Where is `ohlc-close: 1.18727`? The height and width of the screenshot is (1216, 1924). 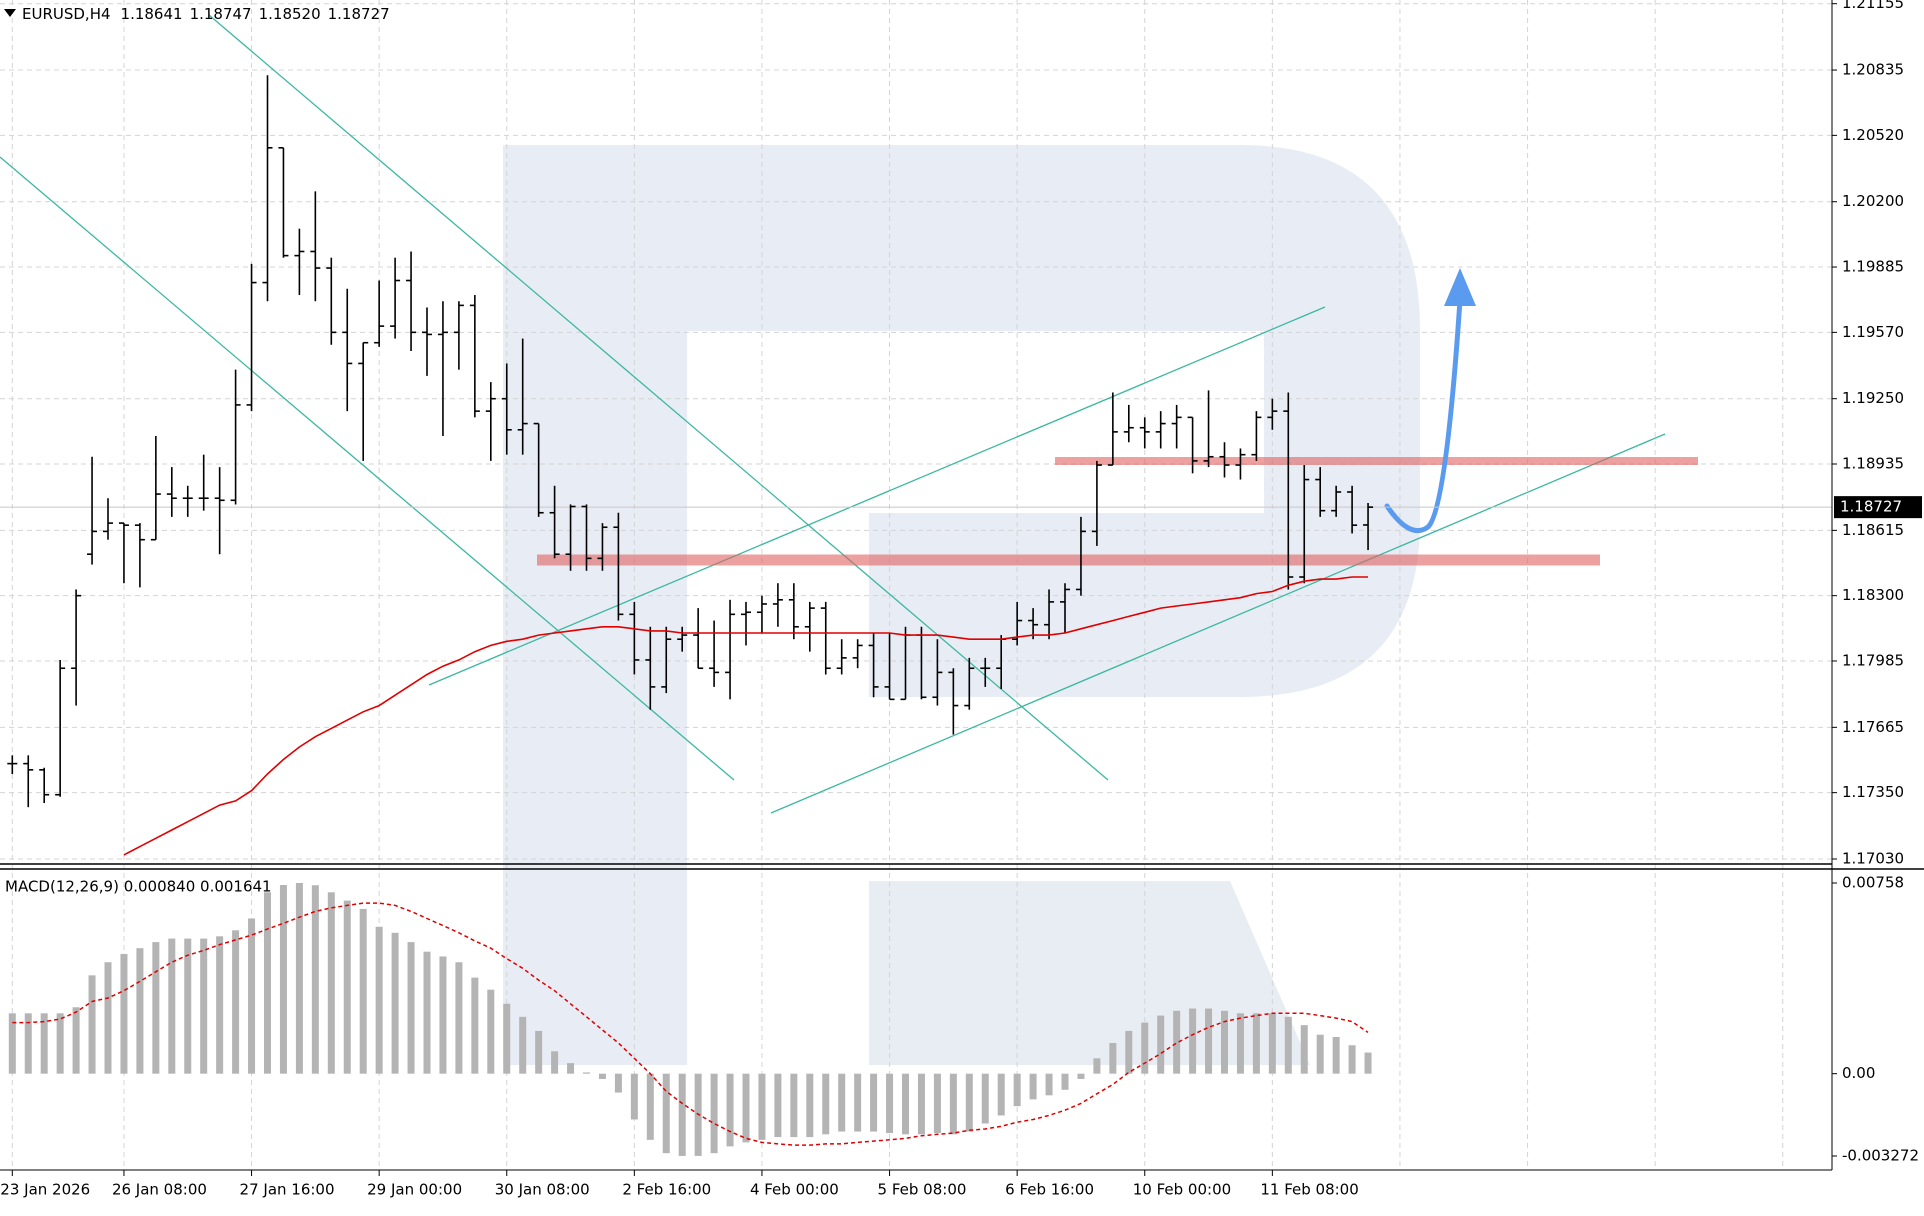 ohlc-close: 1.18727 is located at coordinates (359, 14).